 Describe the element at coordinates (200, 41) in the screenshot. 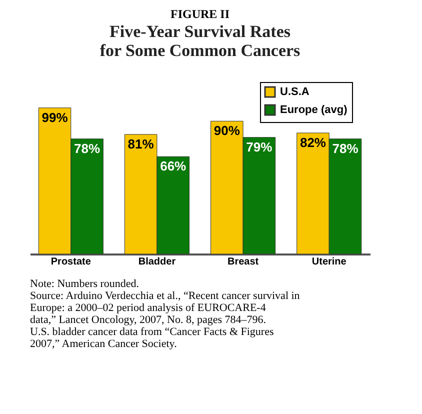

I see `chart-subtitle: Five-Year Survival Rates for Some Common Cancers` at that location.